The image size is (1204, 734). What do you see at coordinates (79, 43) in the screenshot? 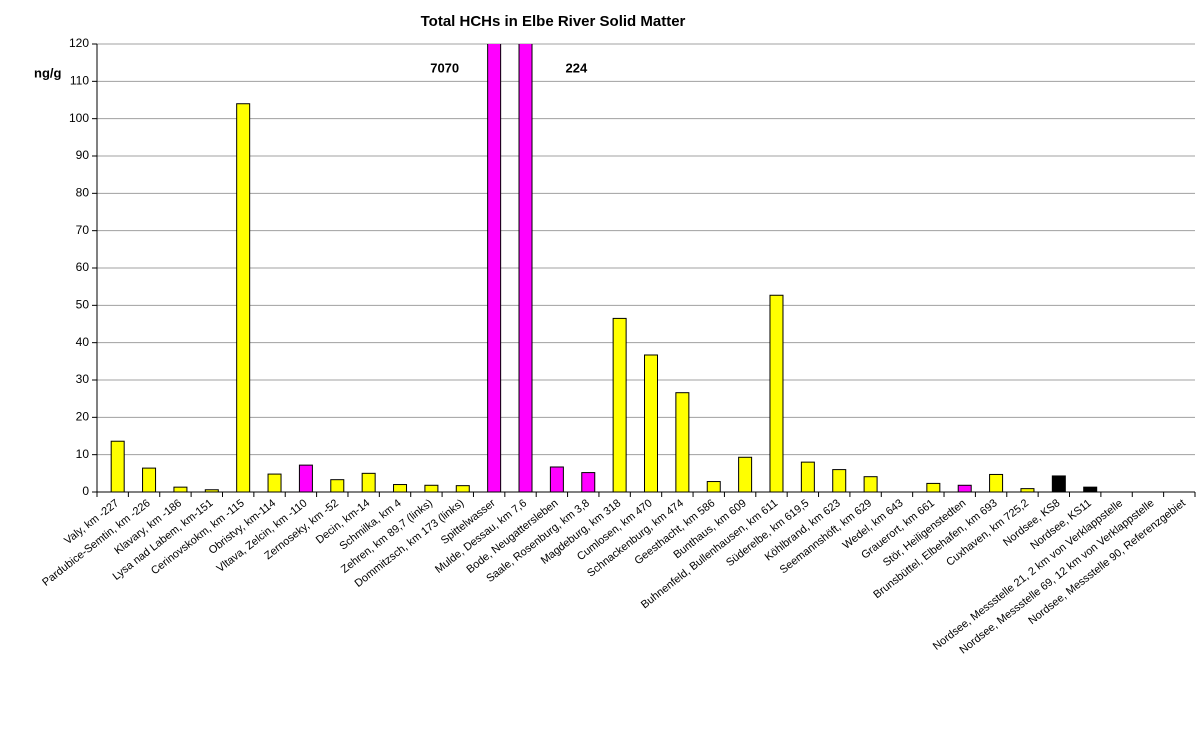
I see `y-tick-label: 120` at bounding box center [79, 43].